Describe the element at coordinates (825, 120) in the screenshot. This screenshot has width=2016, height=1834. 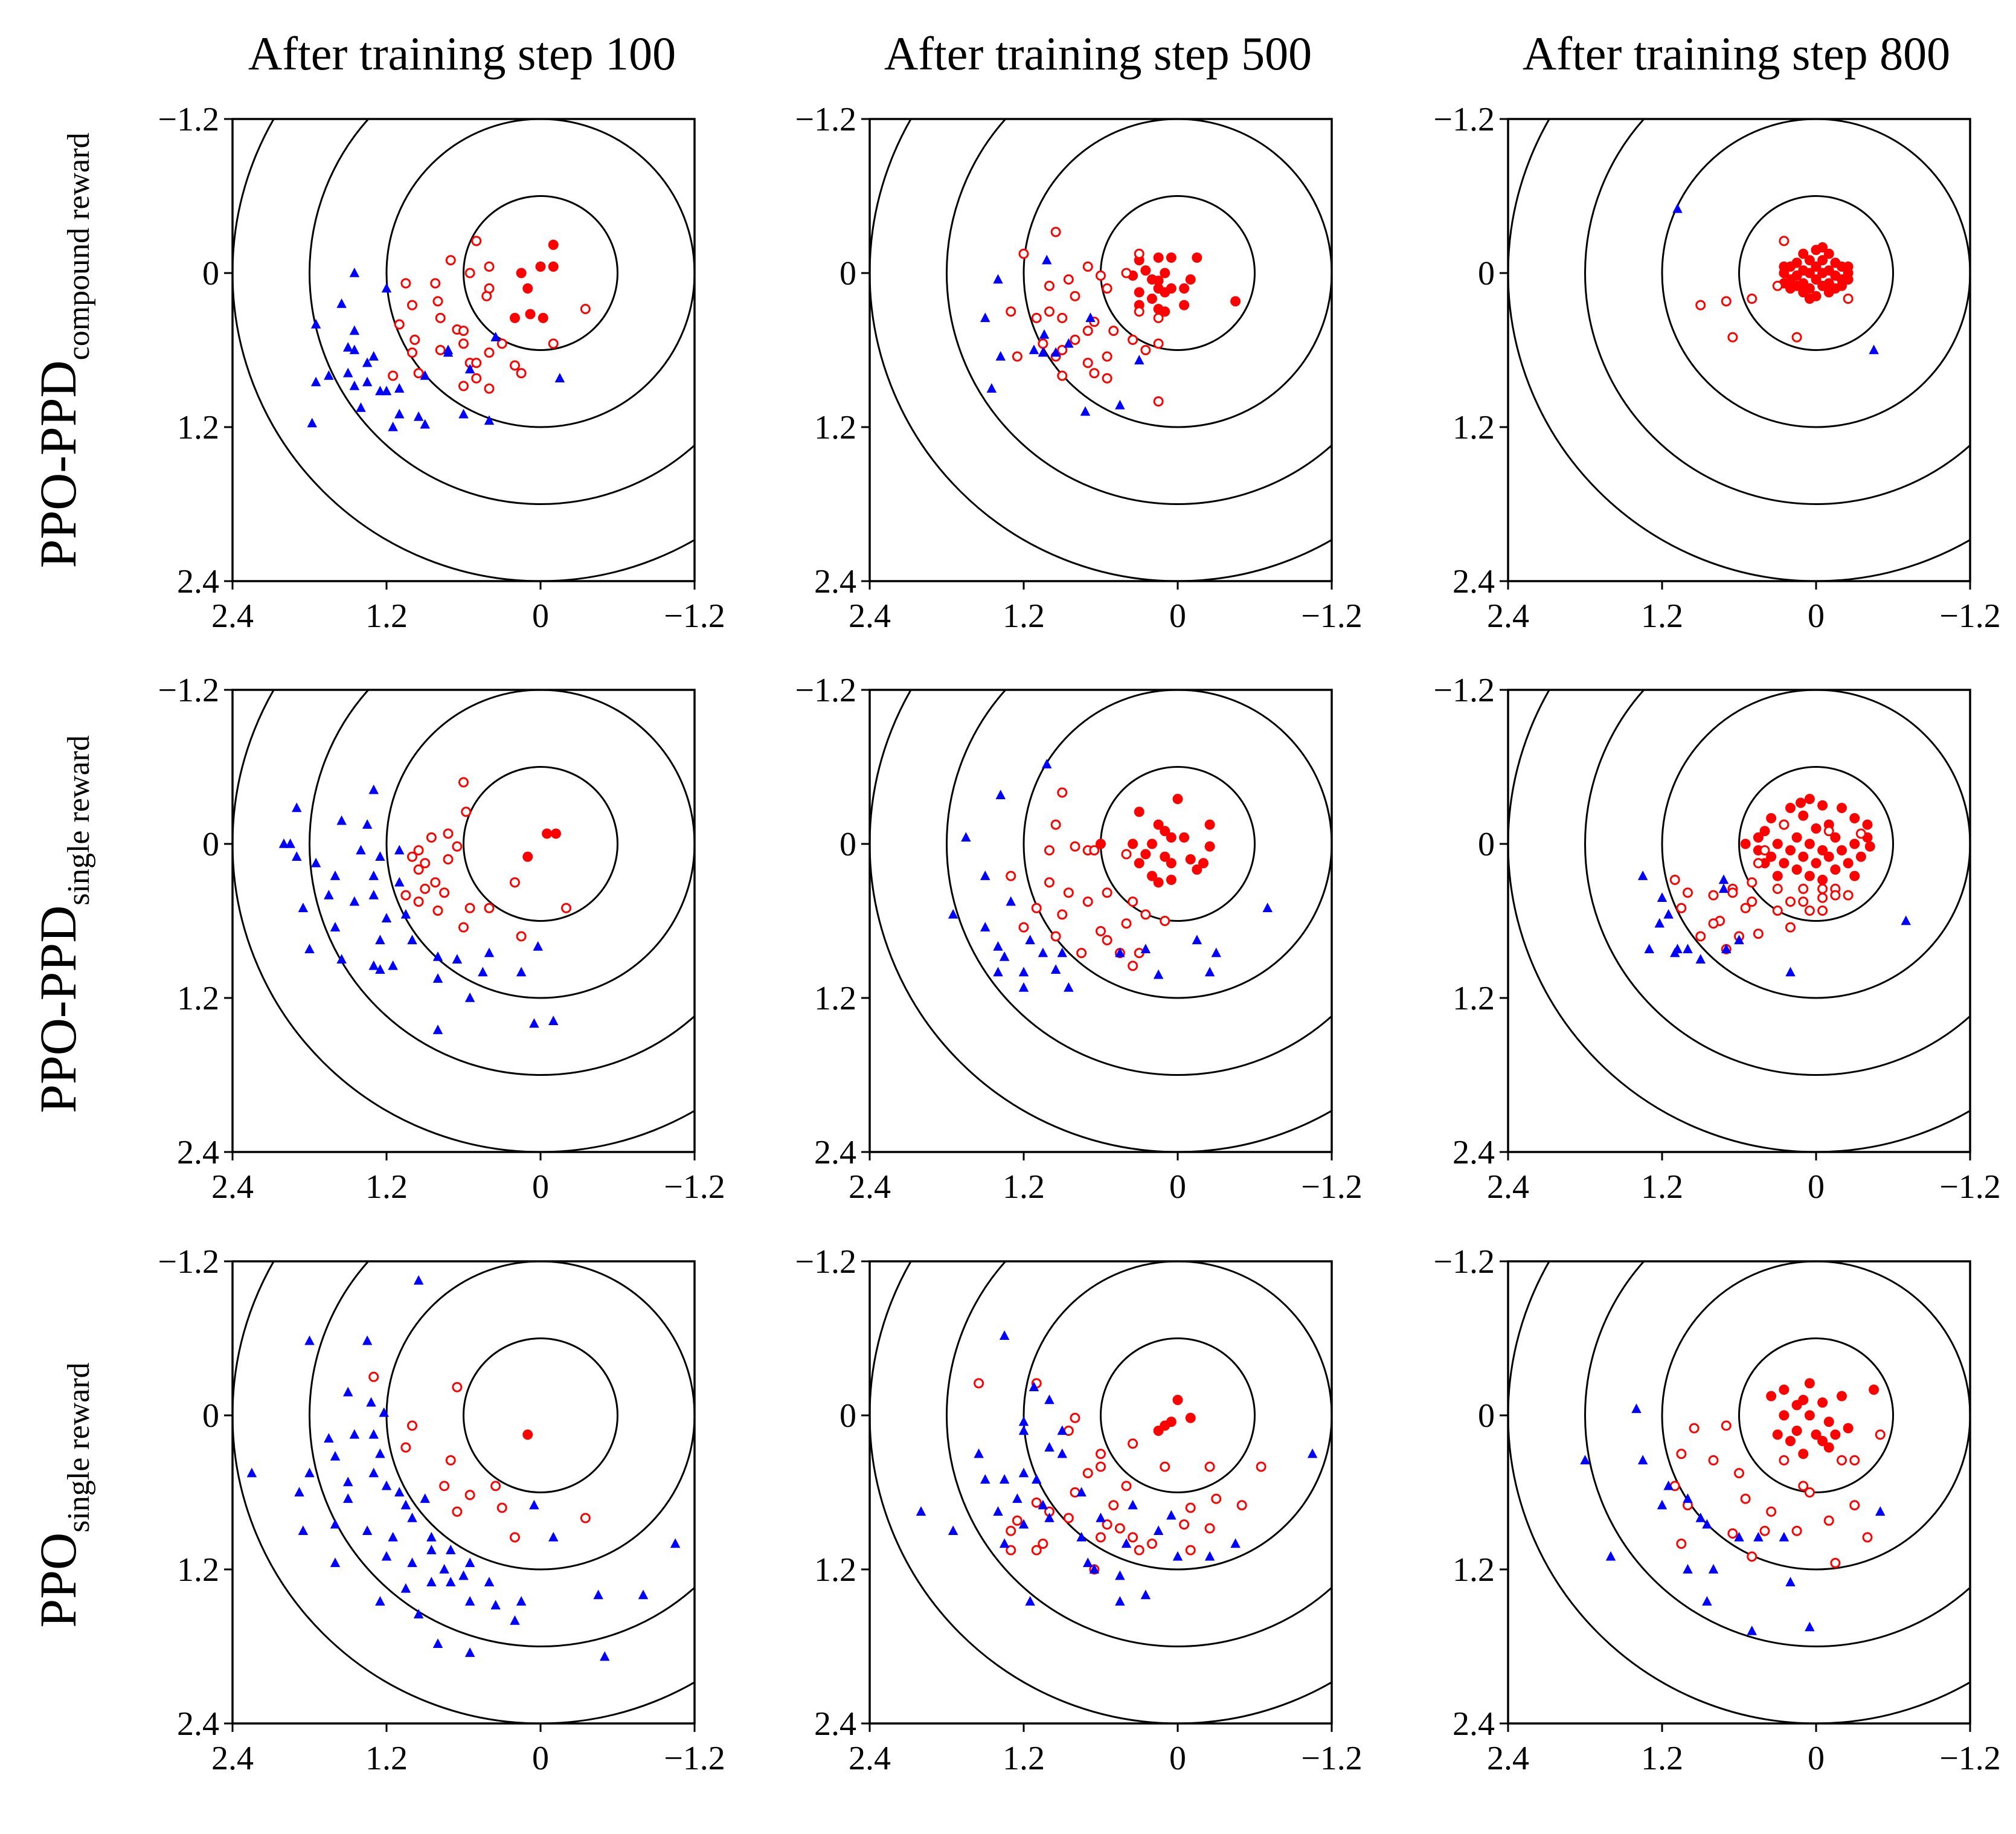
I see `y-tick-label: −1.2` at that location.